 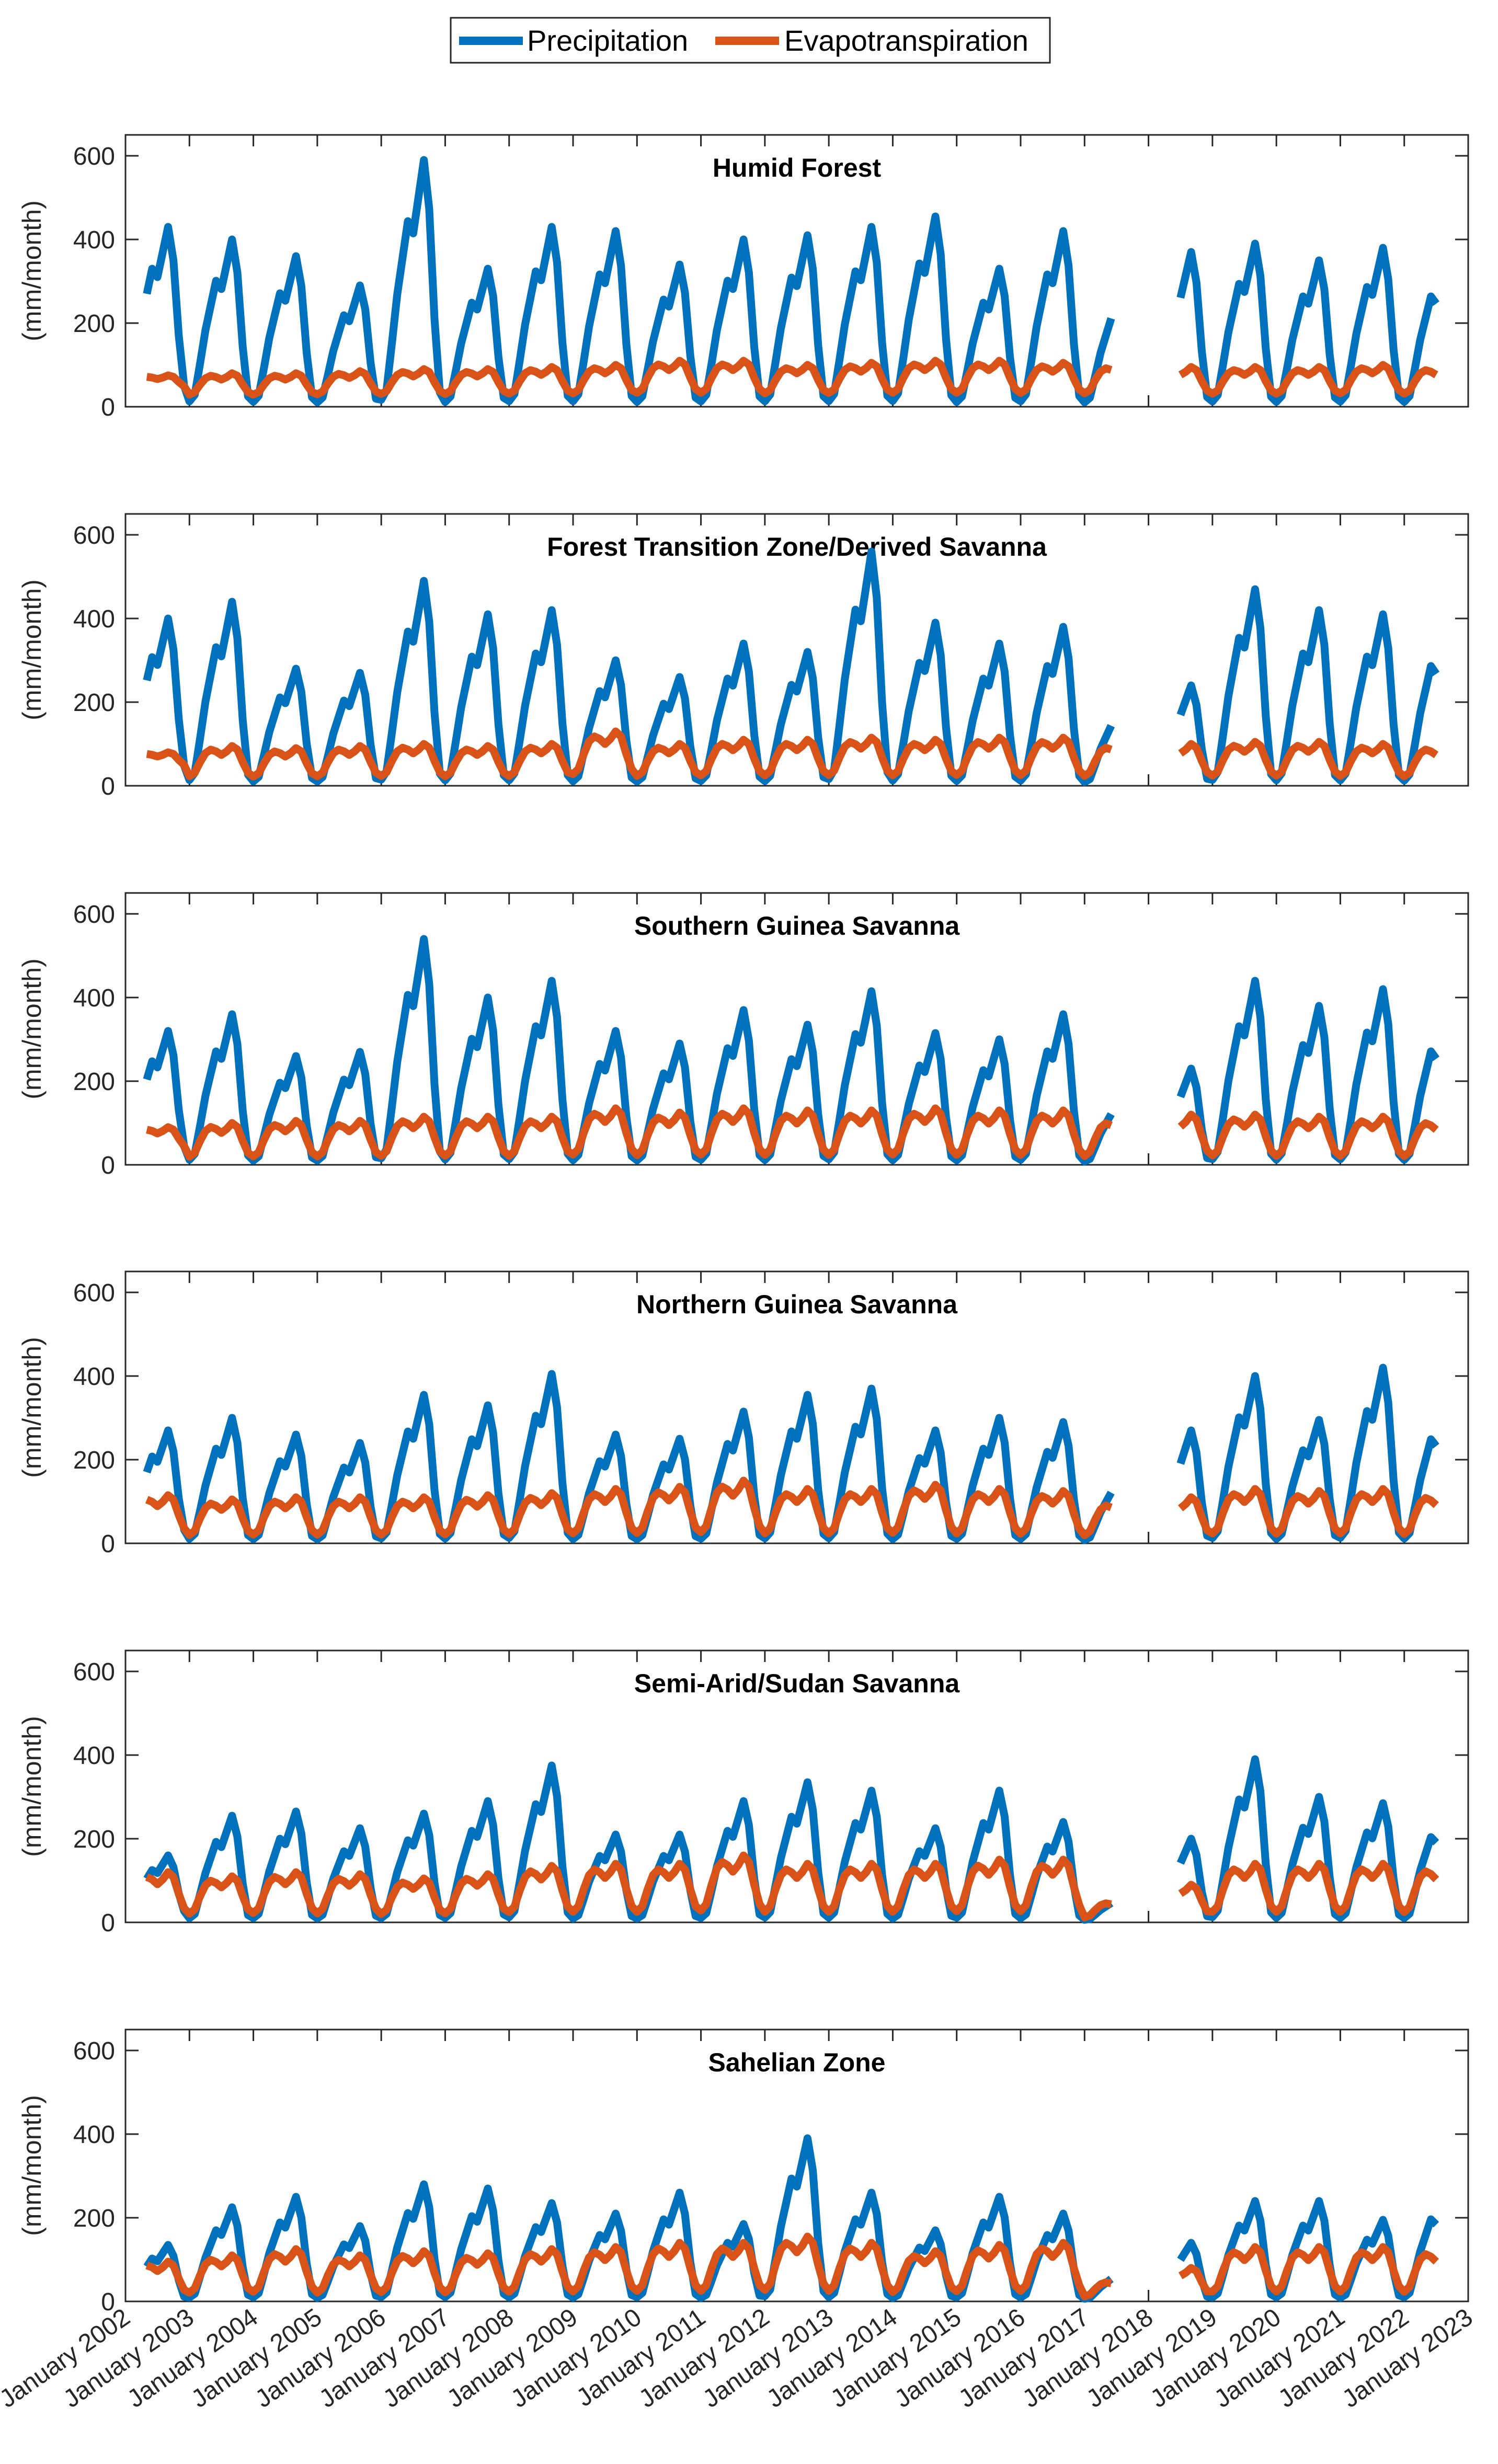 I want to click on panel-title: Humid Forest, so click(x=797, y=167).